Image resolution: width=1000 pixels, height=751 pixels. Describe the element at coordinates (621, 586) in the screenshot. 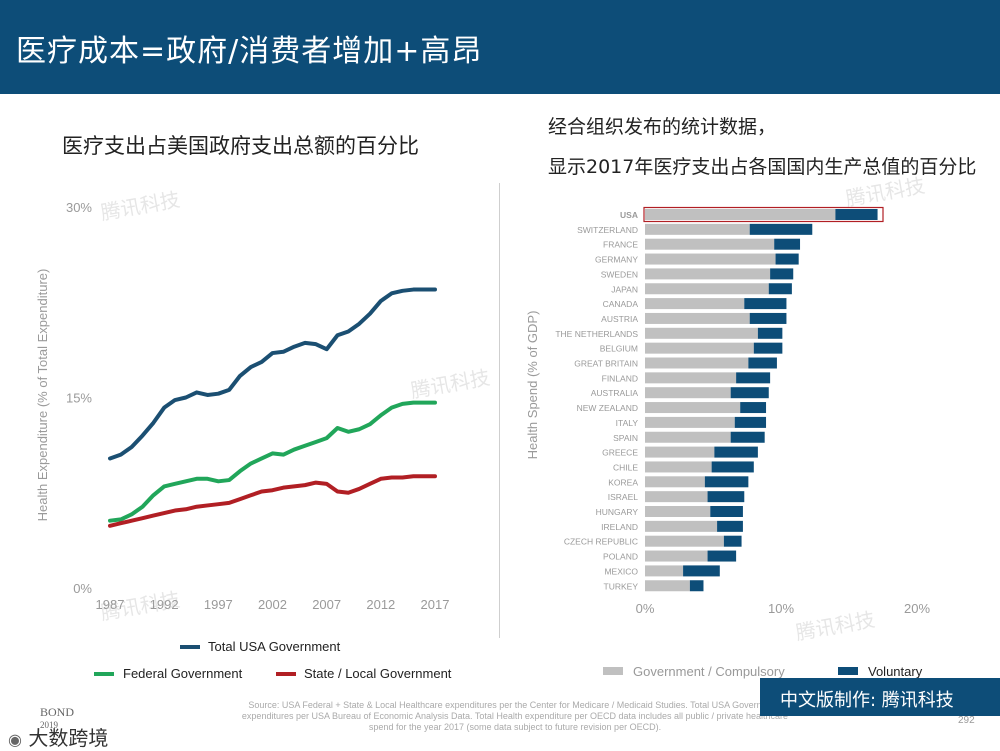

I see `country-label: TURKEY` at that location.